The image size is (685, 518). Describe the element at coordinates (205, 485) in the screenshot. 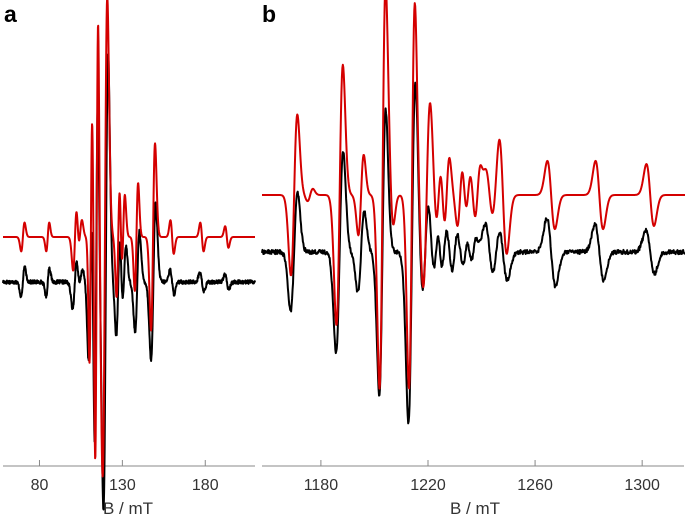

I see `panel-a-x-tick-label: 180` at that location.